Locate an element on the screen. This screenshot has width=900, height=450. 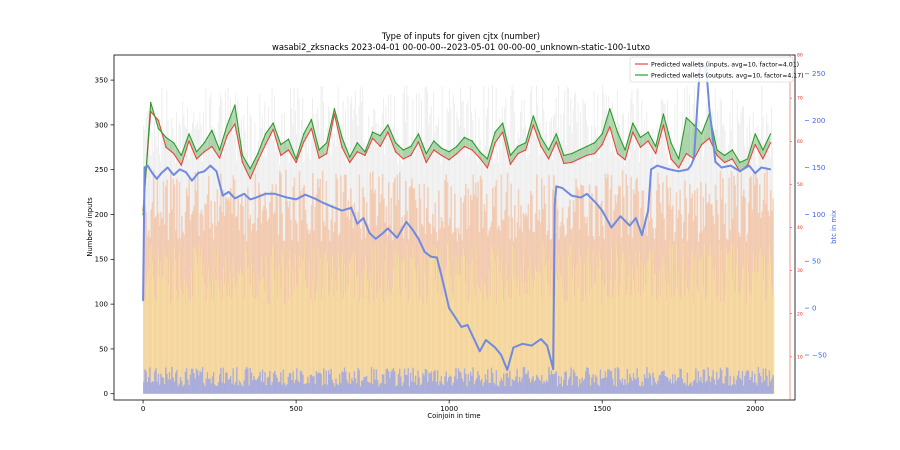
y3-tick-label: 80 is located at coordinates (800, 56).